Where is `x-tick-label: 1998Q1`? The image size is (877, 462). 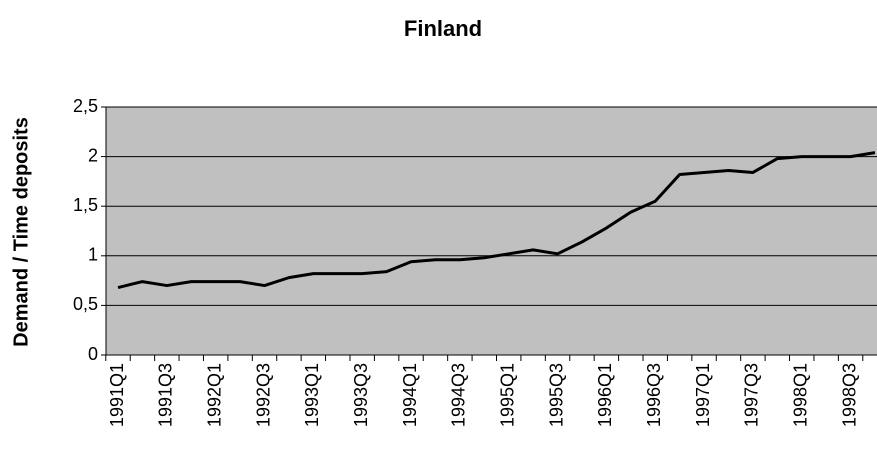 x-tick-label: 1998Q1 is located at coordinates (800, 395).